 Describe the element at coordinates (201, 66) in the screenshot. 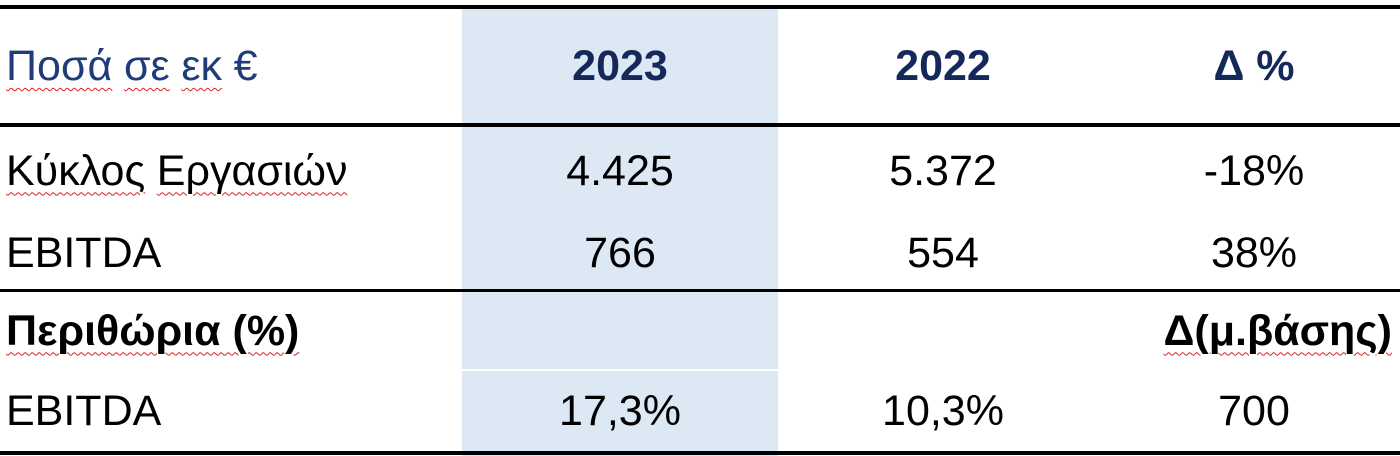

I see `header-label-word: εκ` at that location.